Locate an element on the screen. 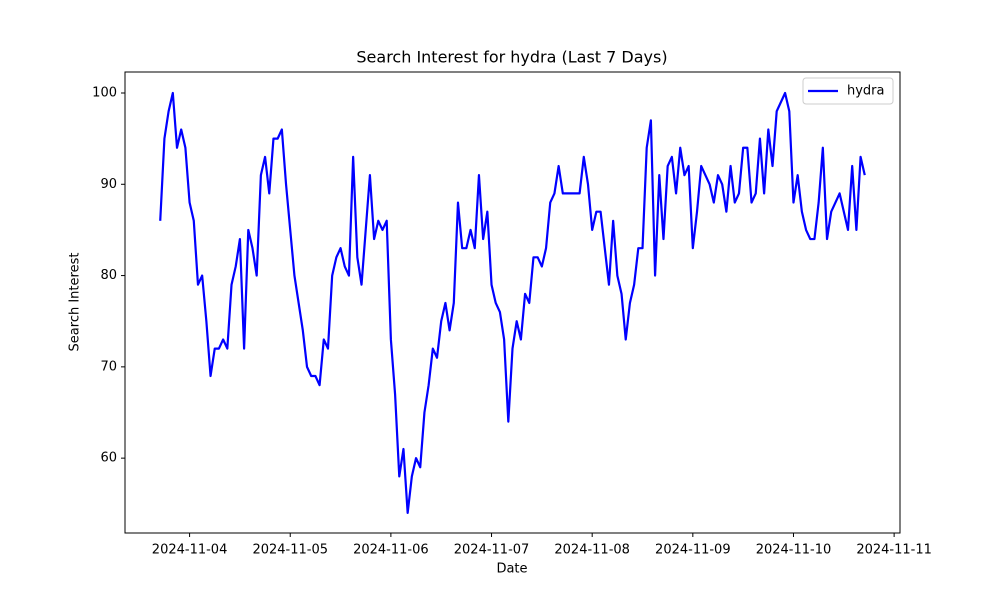 The height and width of the screenshot is (600, 1000). y-tick-label: 100 is located at coordinates (104, 92).